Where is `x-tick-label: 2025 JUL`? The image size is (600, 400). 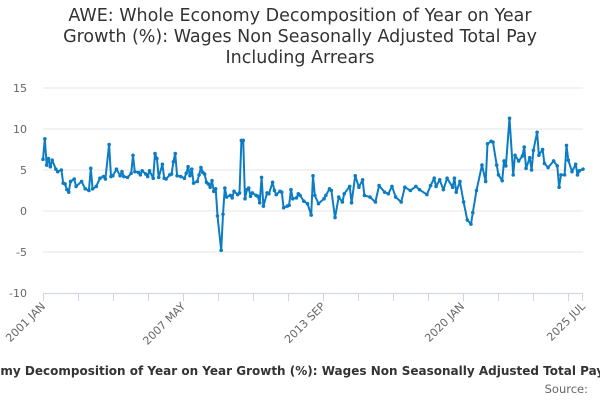 x-tick-label: 2025 JUL is located at coordinates (566, 321).